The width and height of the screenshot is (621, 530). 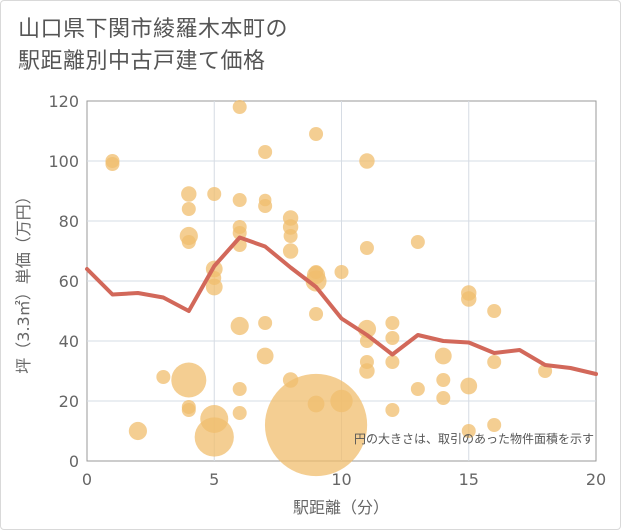 What do you see at coordinates (23, 280) in the screenshot?
I see `y-axis-title: 坪（3.3㎡）単価（万円）` at bounding box center [23, 280].